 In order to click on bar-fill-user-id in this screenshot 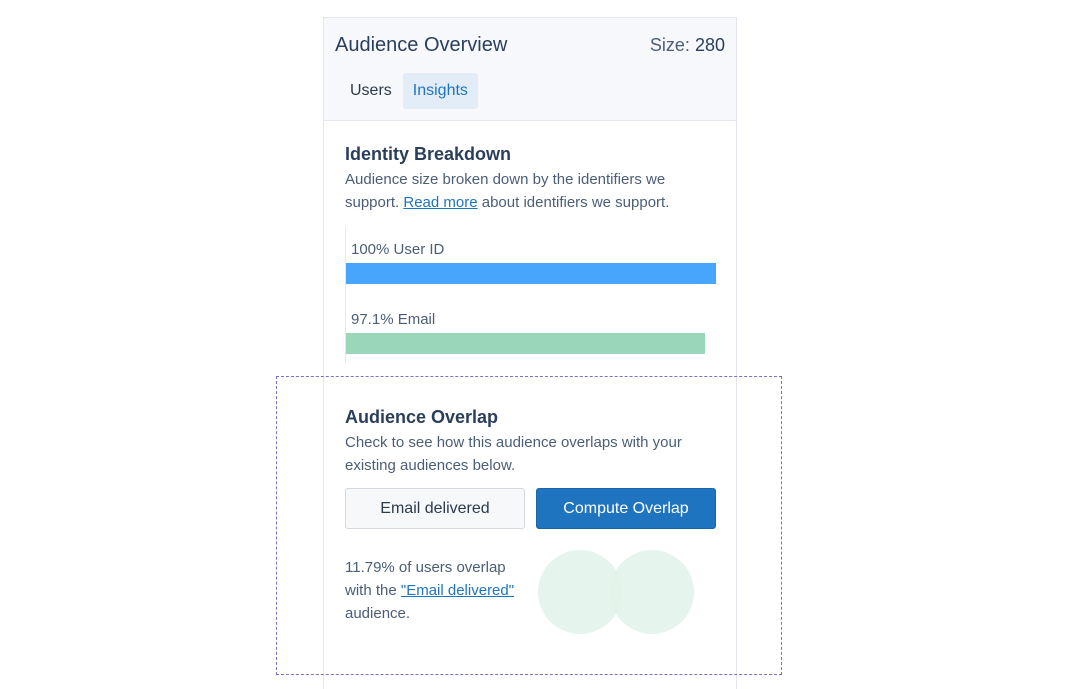, I will do `click(531, 273)`.